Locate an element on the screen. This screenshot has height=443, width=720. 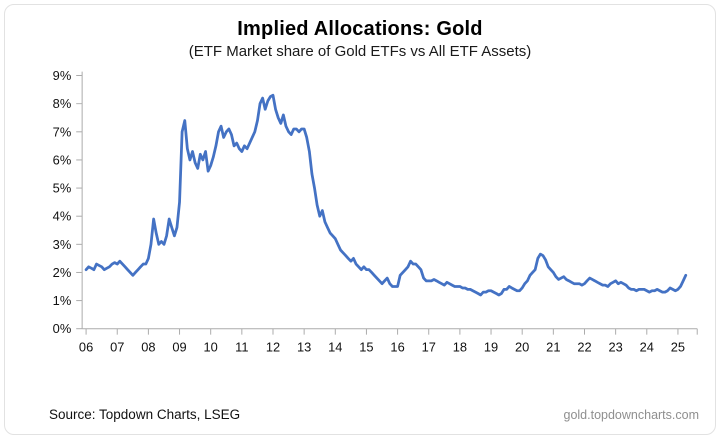
x-tick-label: 19 is located at coordinates (491, 346).